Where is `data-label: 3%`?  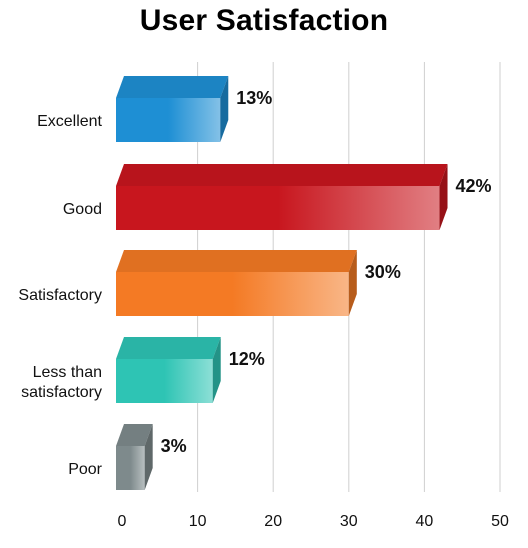 data-label: 3% is located at coordinates (174, 446).